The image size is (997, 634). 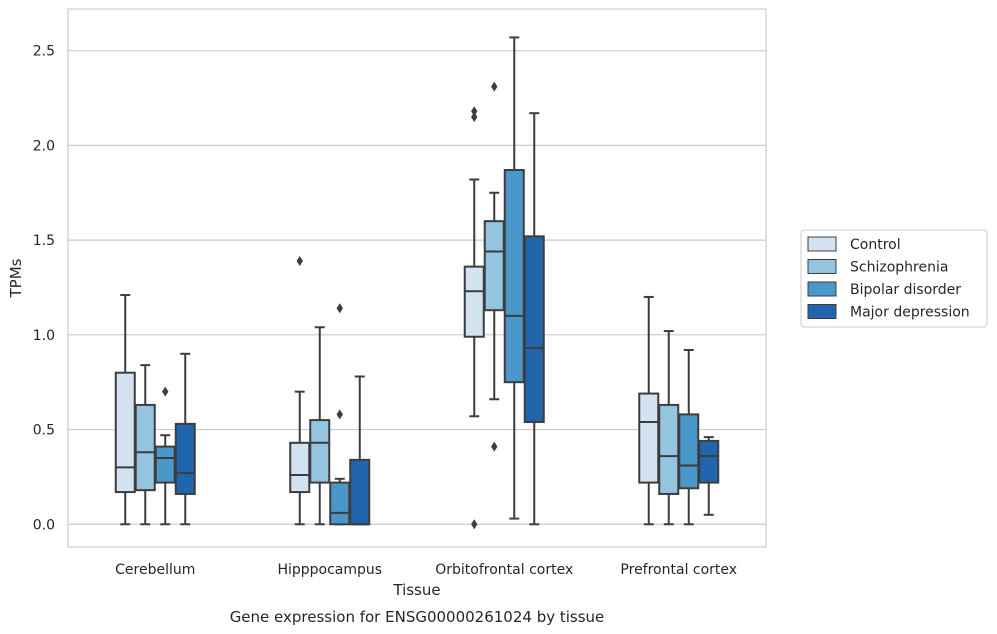 I want to click on x-tick-label: Cerebellum, so click(x=155, y=570).